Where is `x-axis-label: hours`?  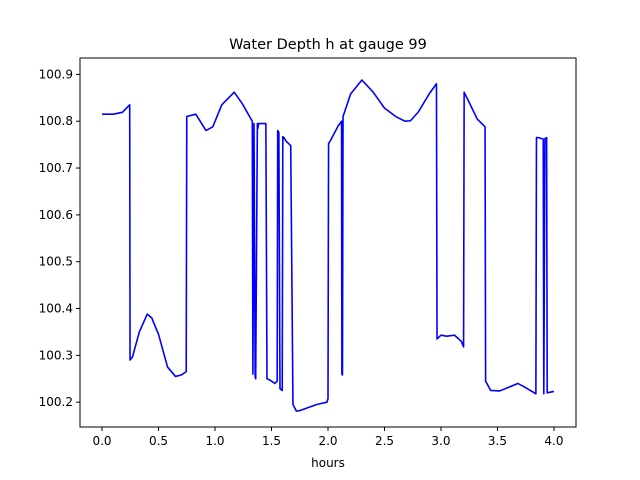 x-axis-label: hours is located at coordinates (328, 463).